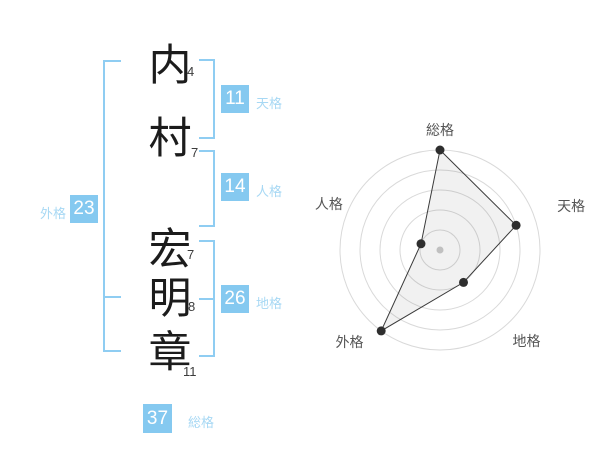 The height and width of the screenshot is (470, 600). I want to click on gaikaku-bracket-tick-top, so click(112, 61).